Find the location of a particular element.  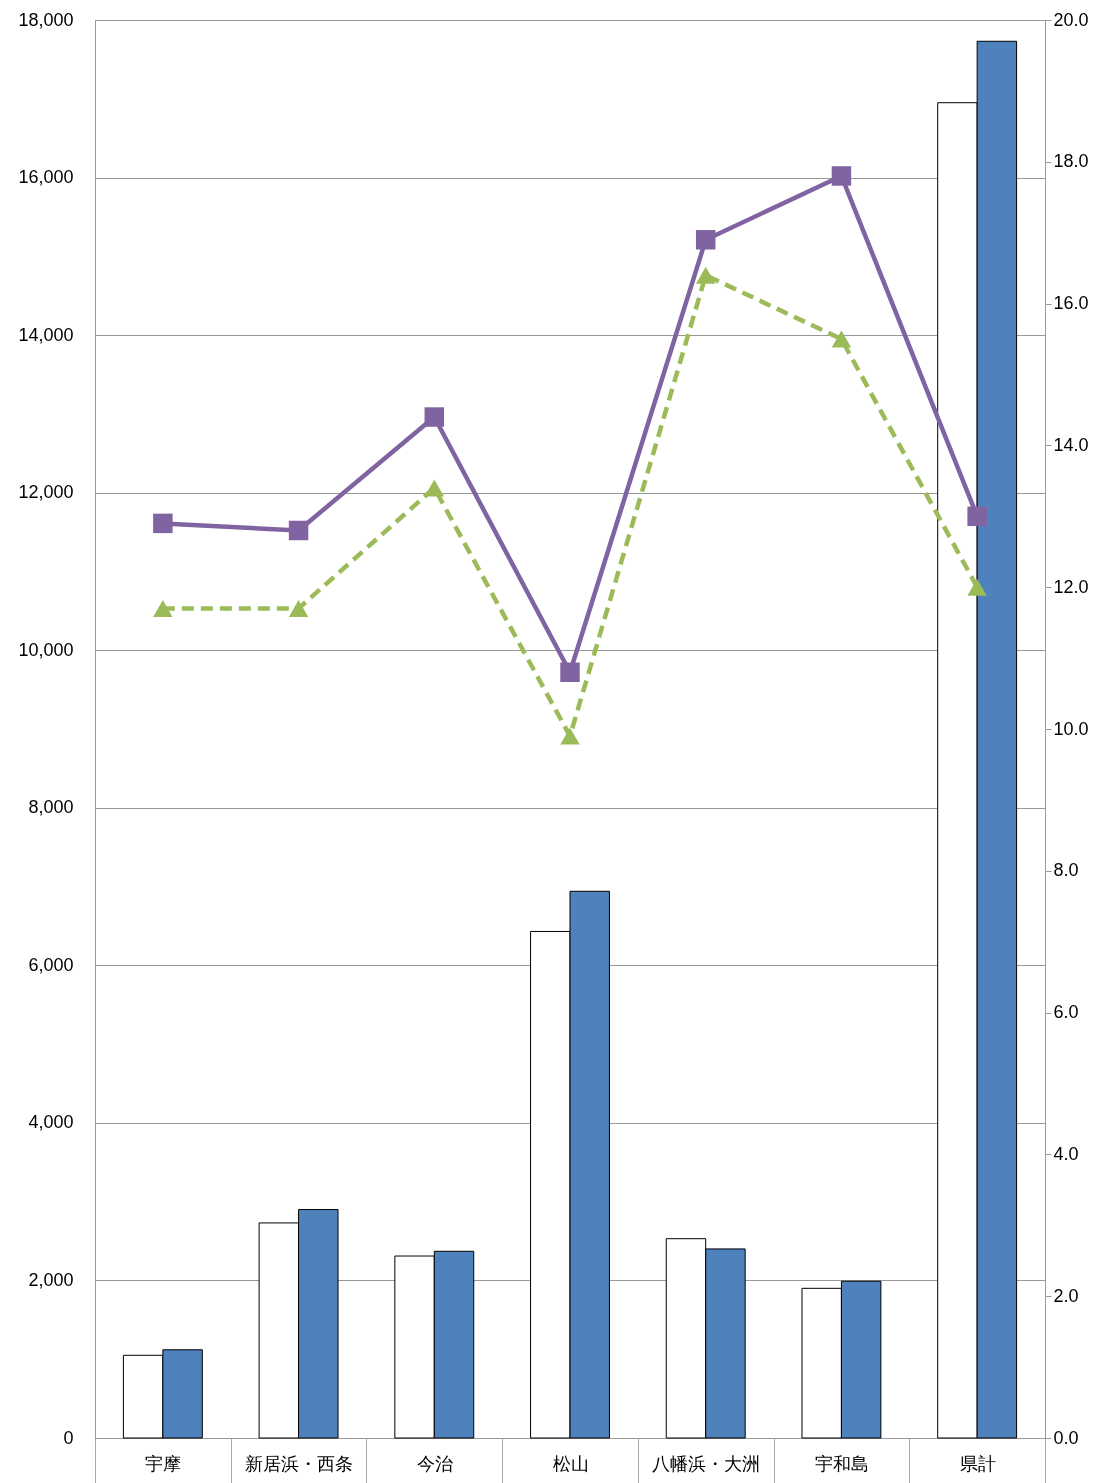

y2-tick-label: 6.0 is located at coordinates (1066, 1012).